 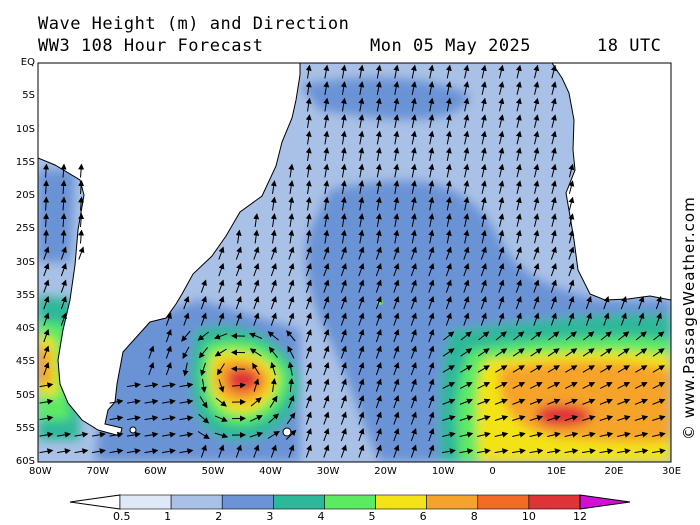 What do you see at coordinates (27, 62) in the screenshot?
I see `lat-label: EQ` at bounding box center [27, 62].